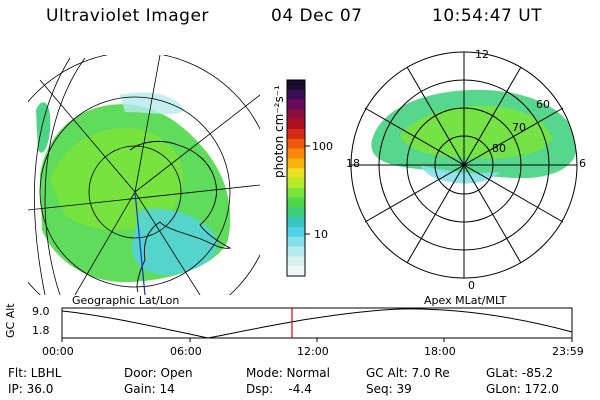 This screenshot has height=400, width=600. What do you see at coordinates (353, 163) in the screenshot?
I see `mlt-label-18: 18` at bounding box center [353, 163].